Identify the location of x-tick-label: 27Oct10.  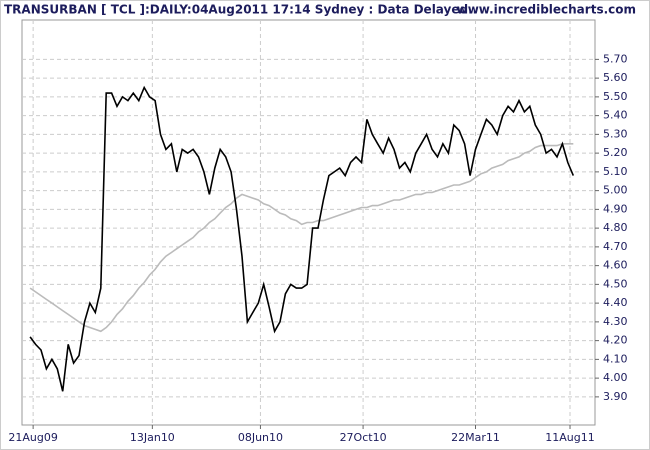
(363, 437).